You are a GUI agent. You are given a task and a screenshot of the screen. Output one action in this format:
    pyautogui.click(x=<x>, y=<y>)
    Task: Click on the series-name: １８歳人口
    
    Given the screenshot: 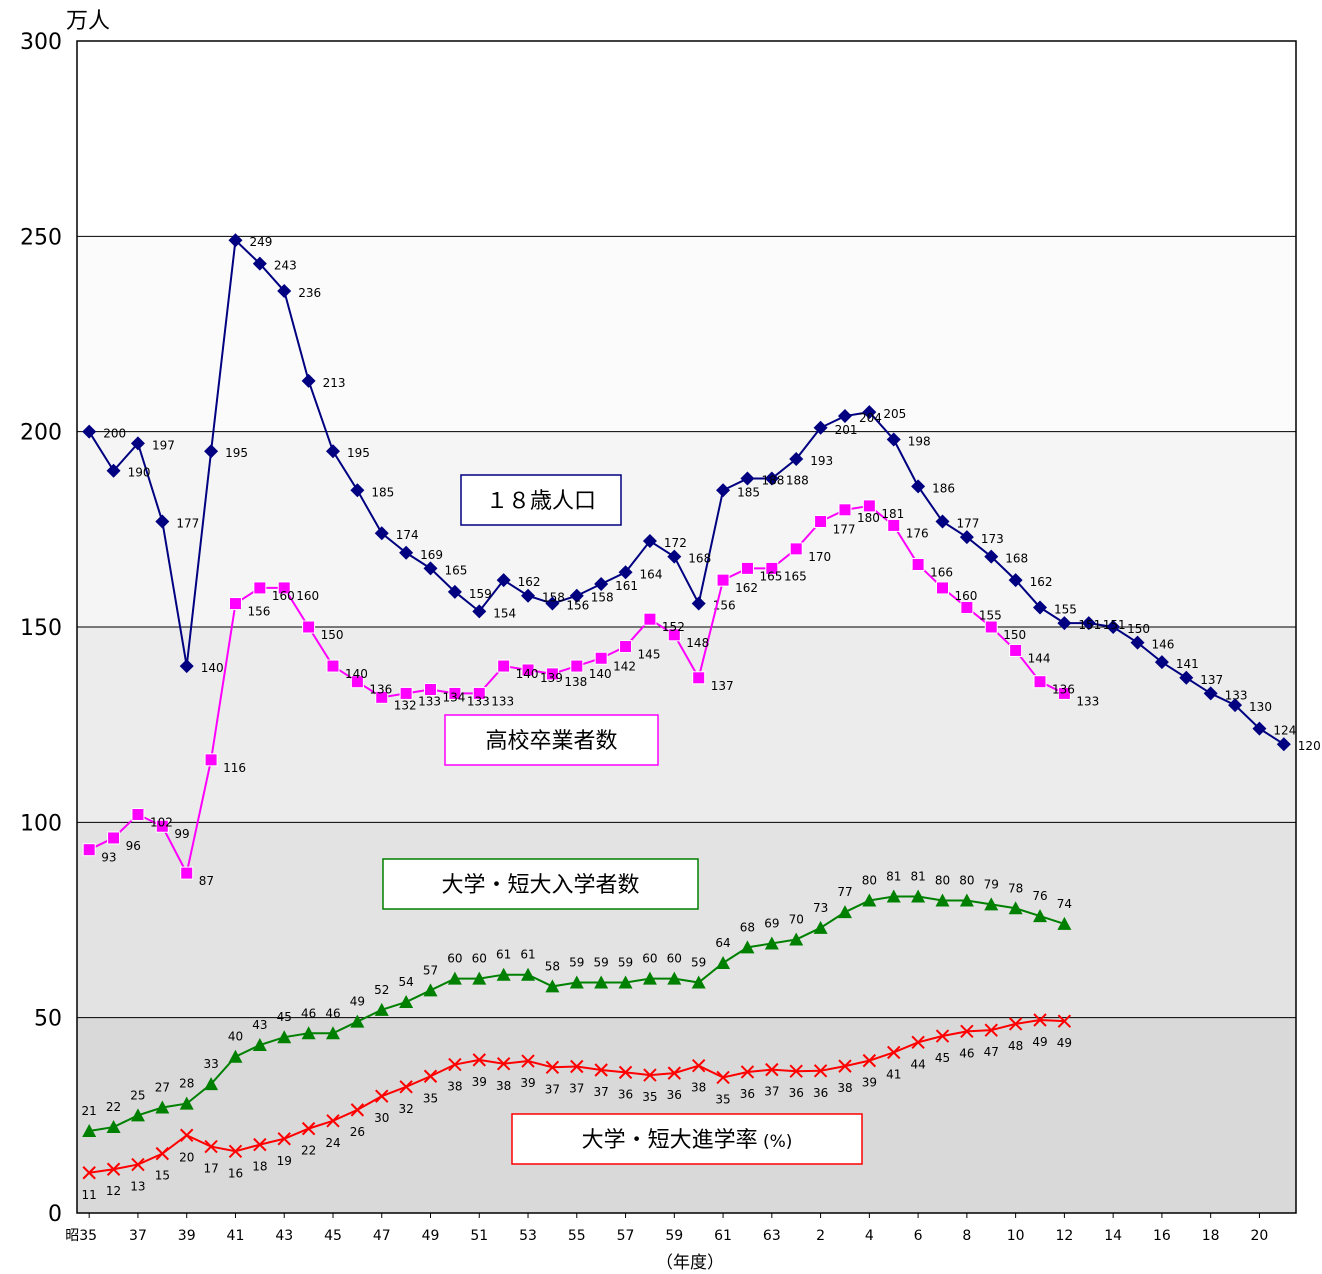 What is the action you would take?
    pyautogui.click(x=541, y=501)
    